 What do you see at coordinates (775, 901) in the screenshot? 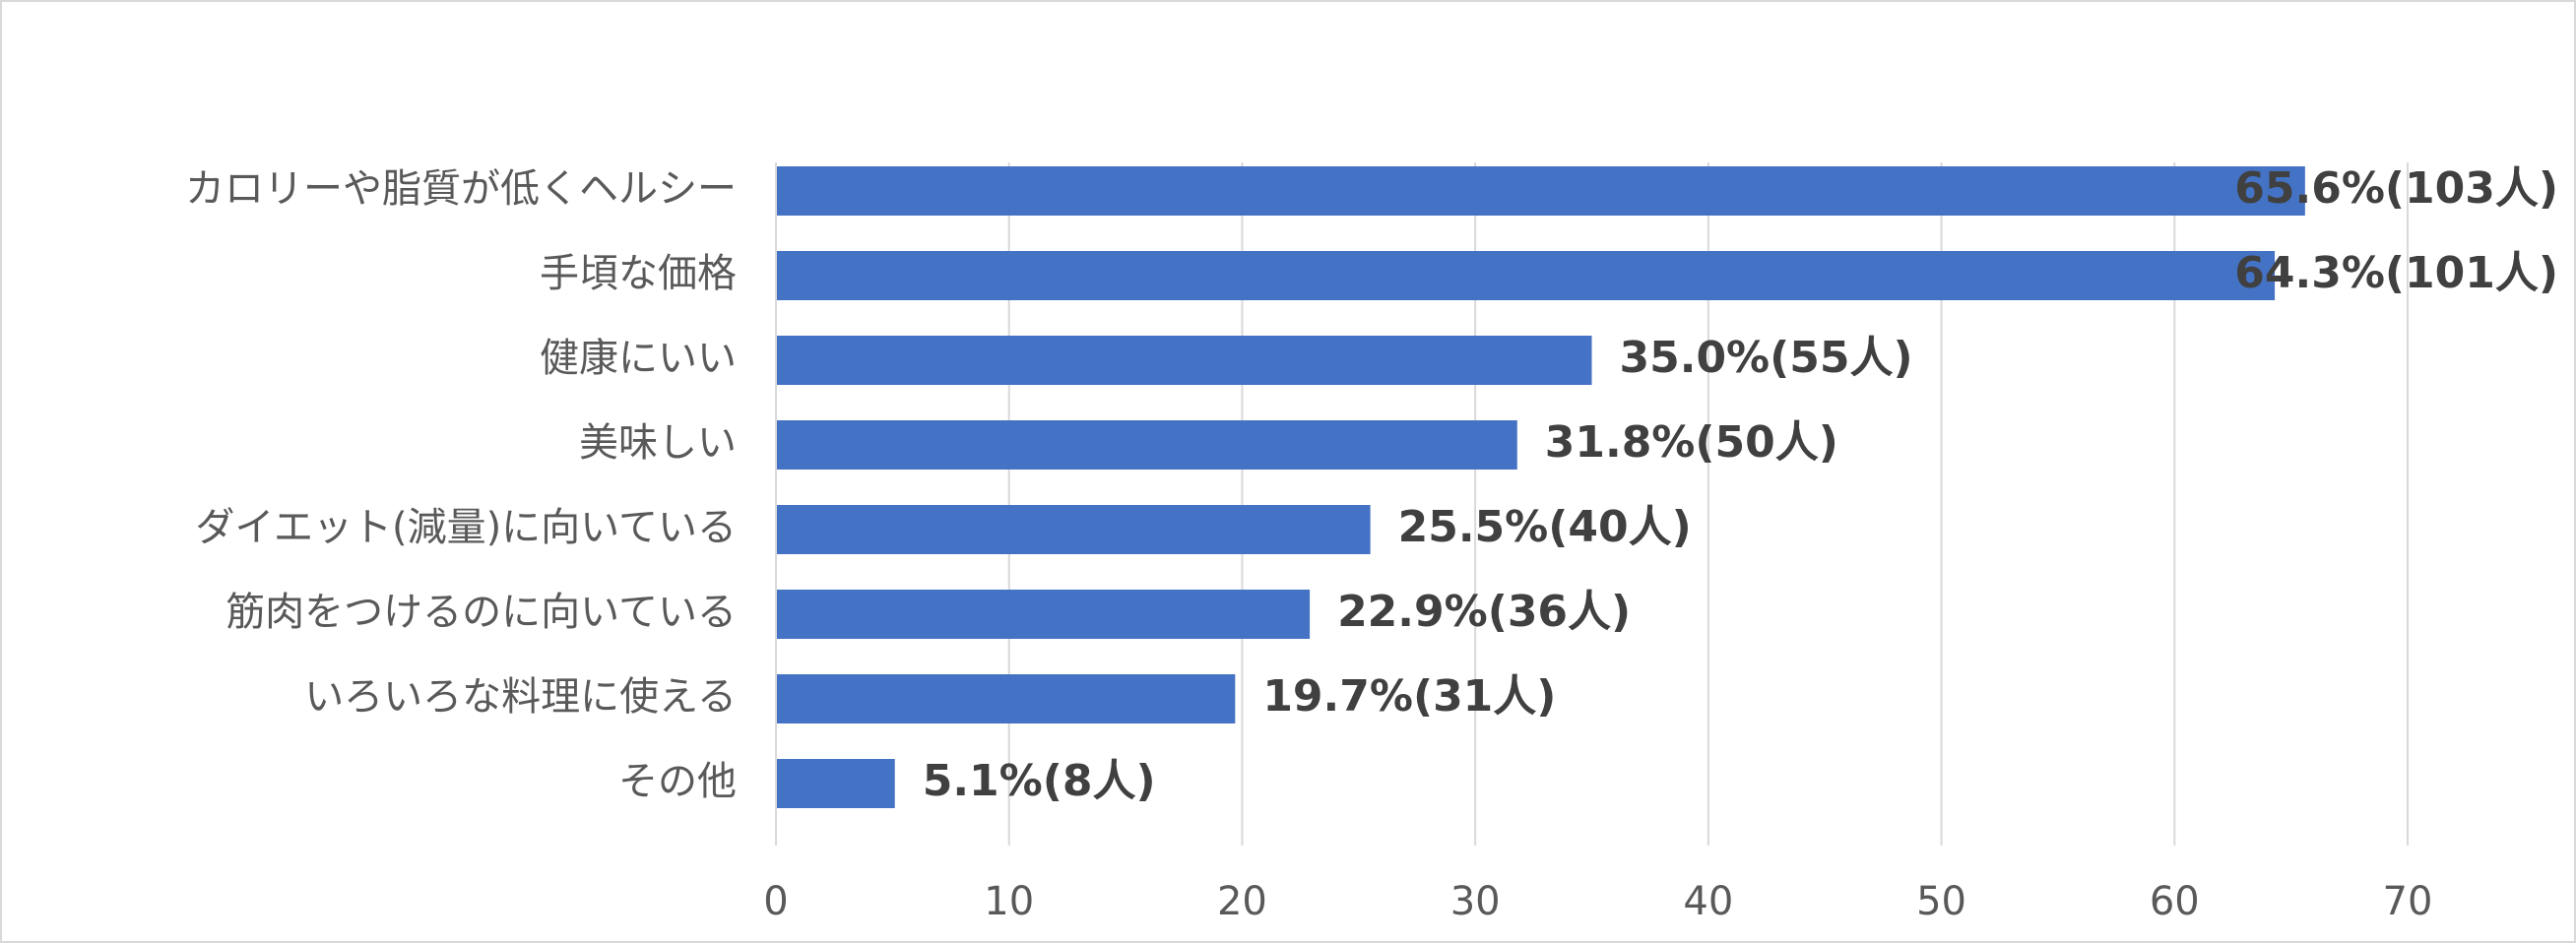
I see `x-tick-label: 0` at bounding box center [775, 901].